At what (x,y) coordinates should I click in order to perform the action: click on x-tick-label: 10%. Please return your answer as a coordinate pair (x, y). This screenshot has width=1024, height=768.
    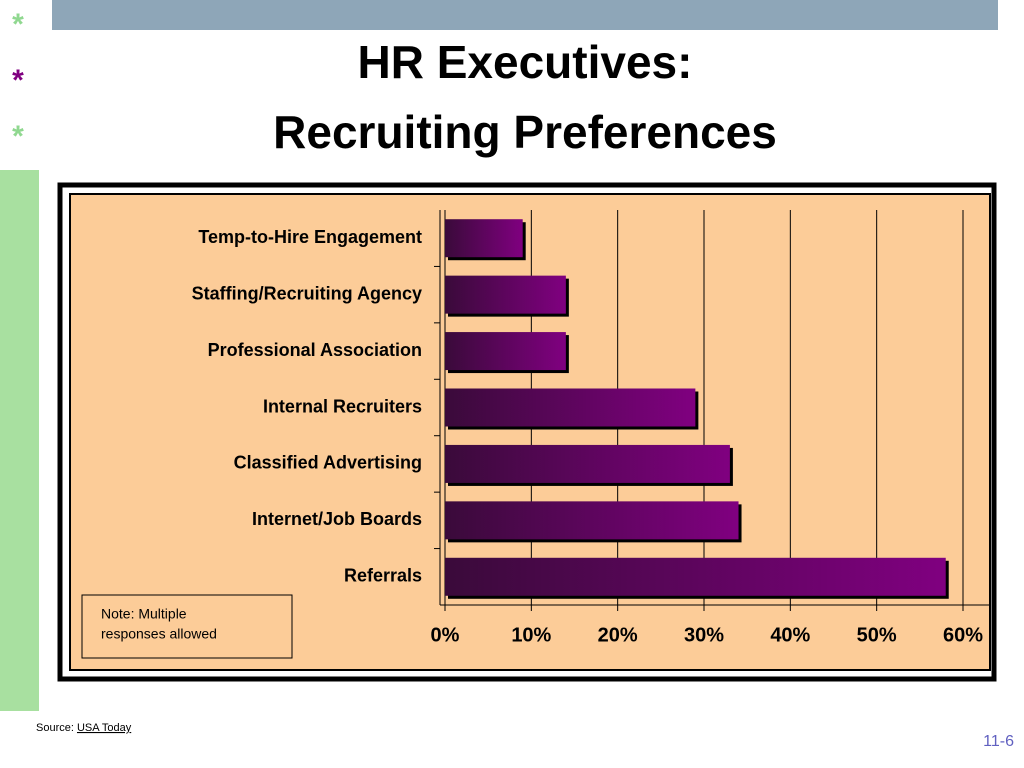
    Looking at the image, I should click on (531, 635).